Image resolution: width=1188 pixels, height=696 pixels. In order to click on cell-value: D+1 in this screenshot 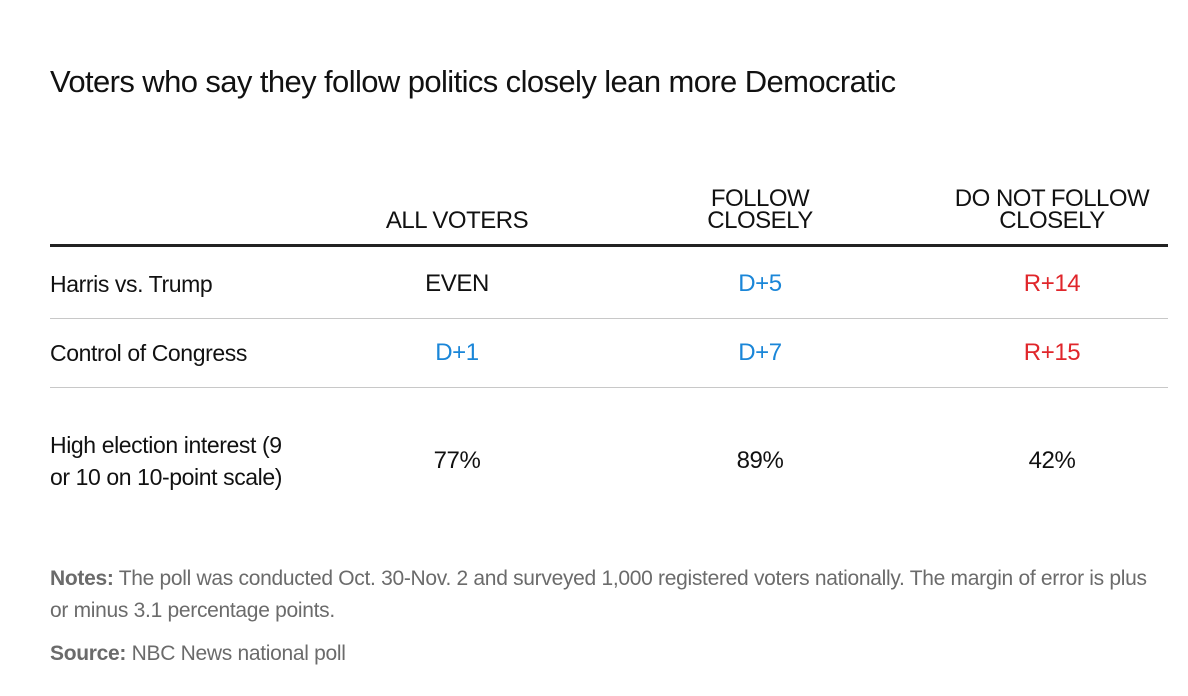, I will do `click(457, 352)`.